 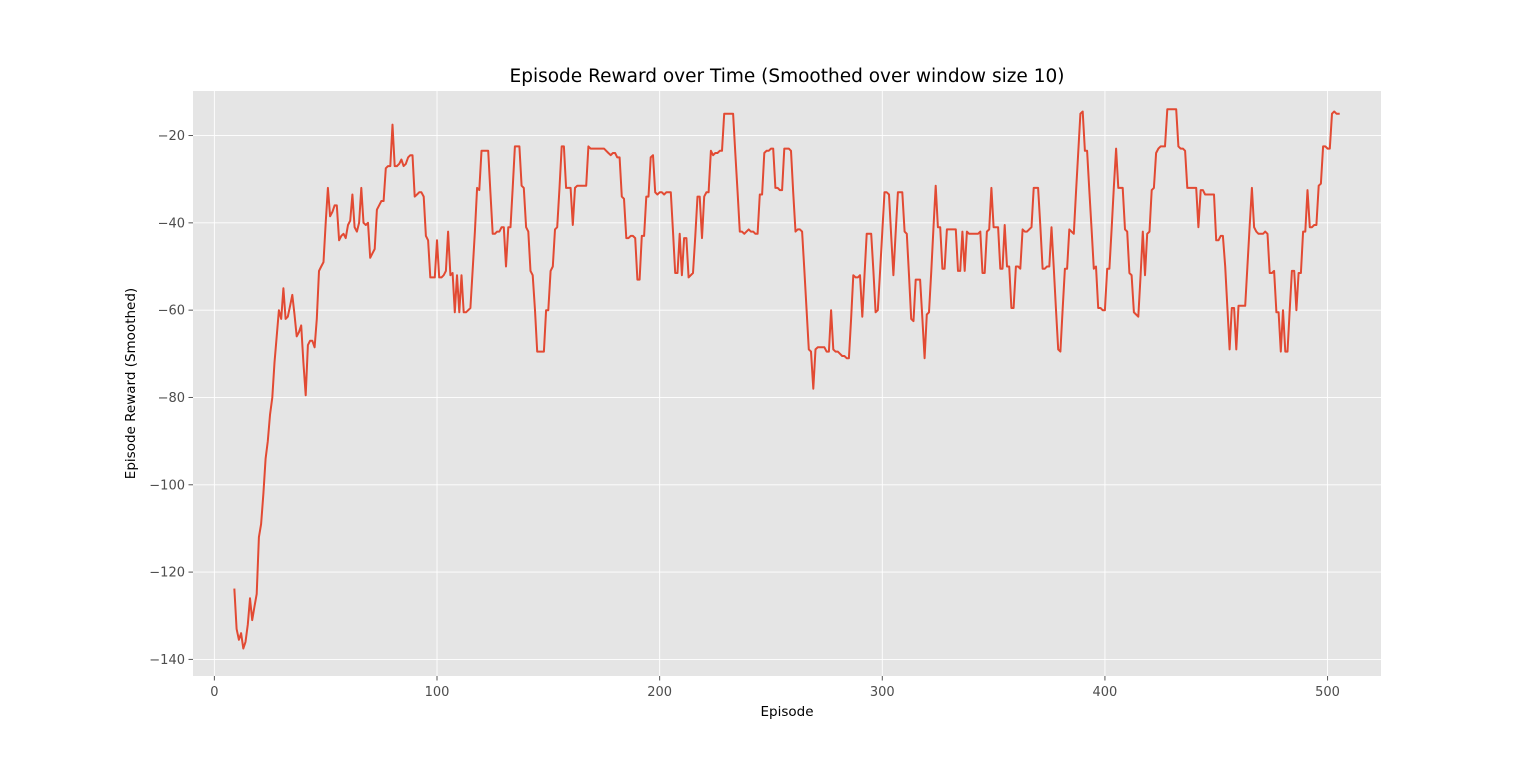 What do you see at coordinates (659, 692) in the screenshot?
I see `x-tick-label: 200` at bounding box center [659, 692].